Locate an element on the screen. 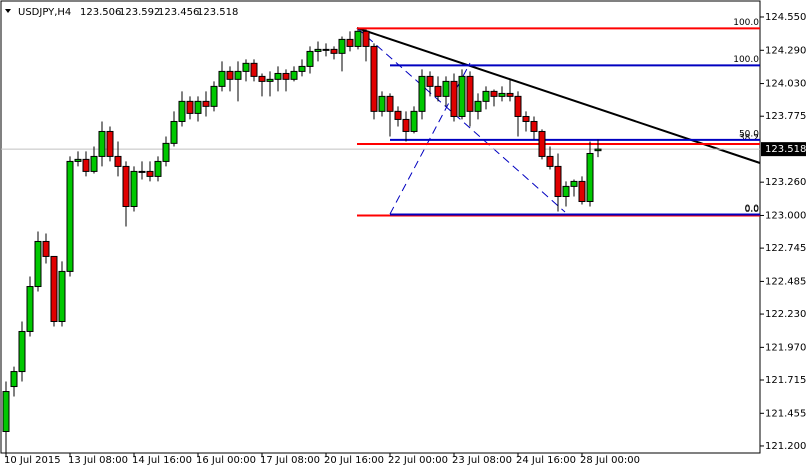 Image resolution: width=807 pixels, height=469 pixels. y-tick-label: 123.000 is located at coordinates (785, 215).